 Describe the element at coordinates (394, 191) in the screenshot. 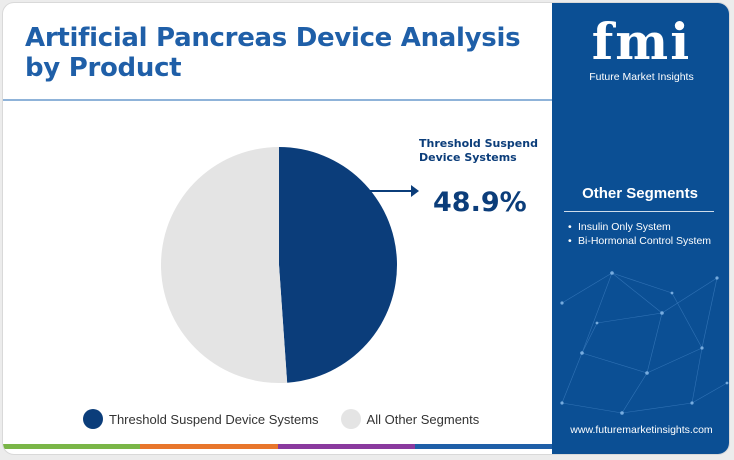

I see `callout-arrow` at that location.